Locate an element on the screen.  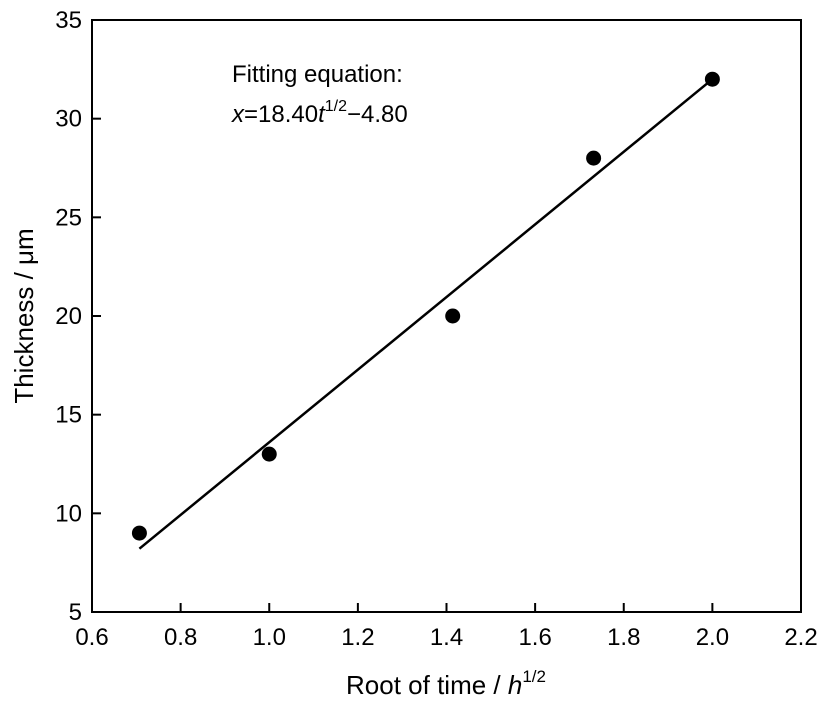
x-tick-label: 1.0 is located at coordinates (269, 637).